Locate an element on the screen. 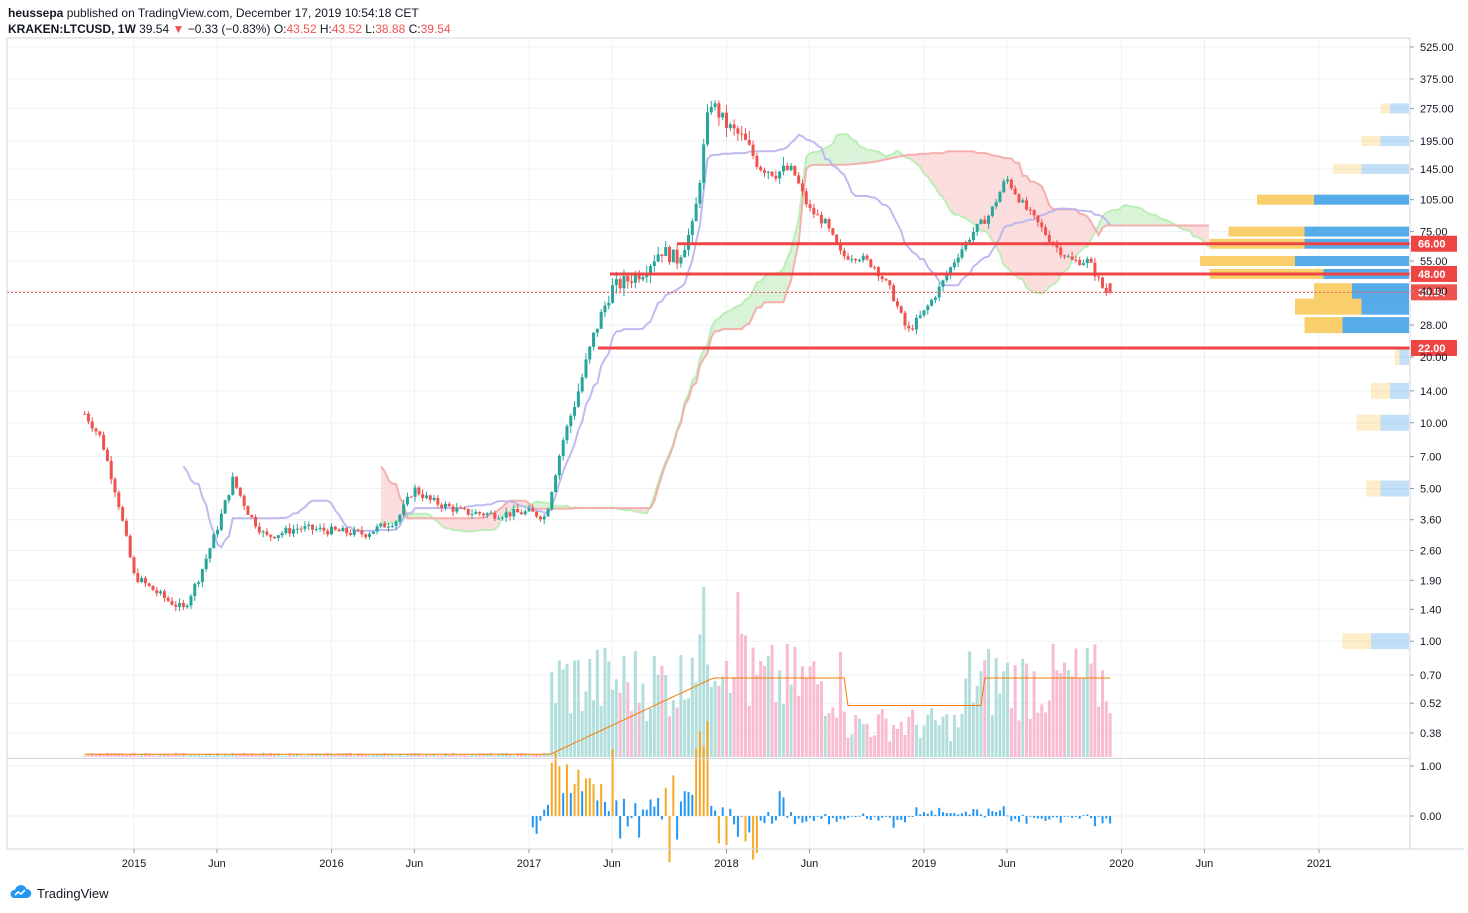 Image resolution: width=1468 pixels, height=913 pixels. author-name: heussepa is located at coordinates (36, 13).